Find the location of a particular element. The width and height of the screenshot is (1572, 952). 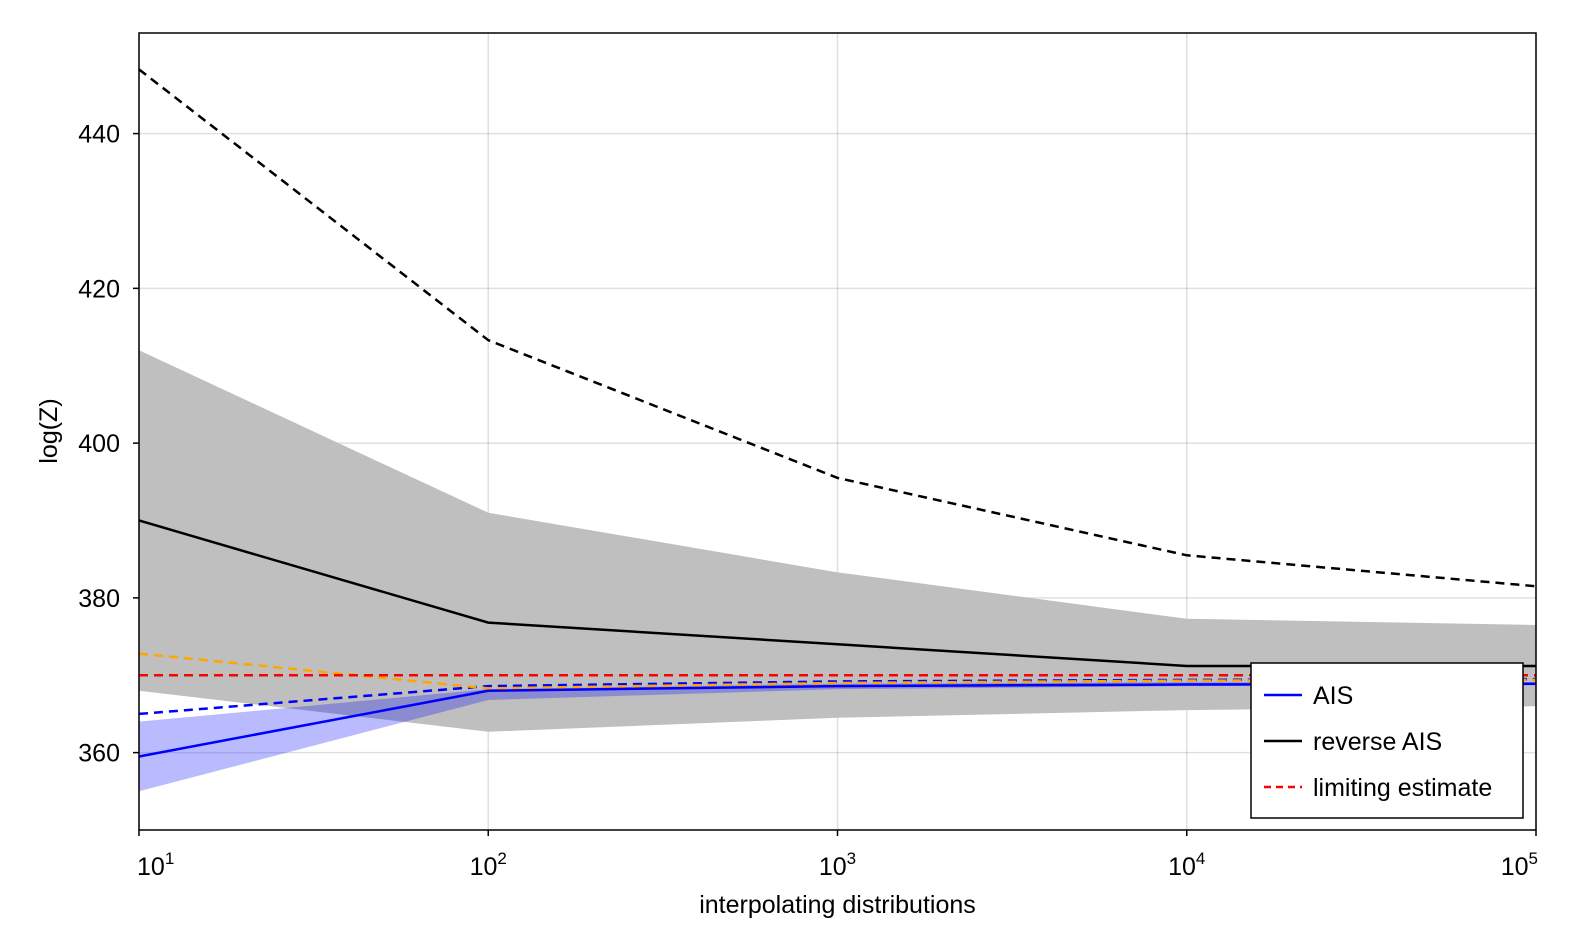

y-axis-ticks: 360 380 400 420 440 is located at coordinates (108, 444).